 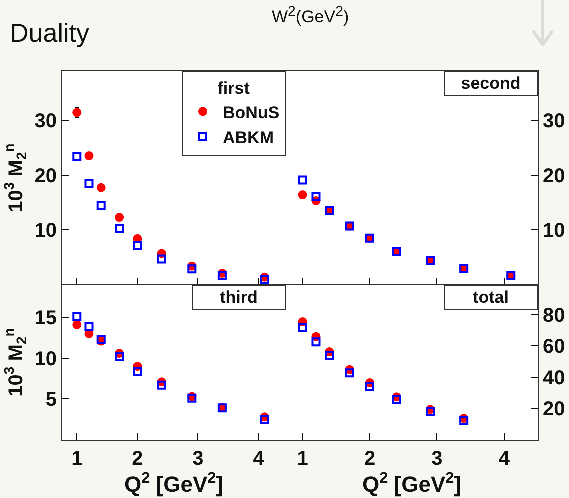 I want to click on legend-label: ABKM, so click(x=248, y=138).